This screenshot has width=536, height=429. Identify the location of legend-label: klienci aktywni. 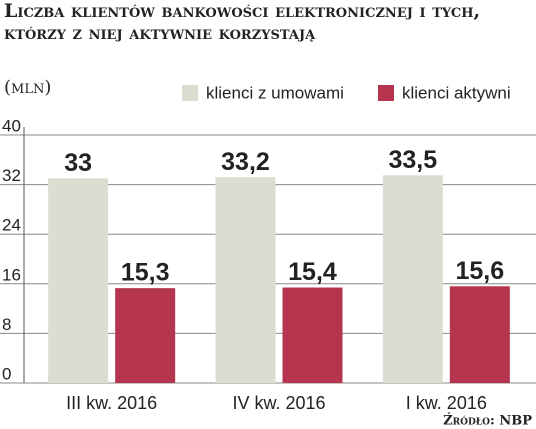
(456, 92).